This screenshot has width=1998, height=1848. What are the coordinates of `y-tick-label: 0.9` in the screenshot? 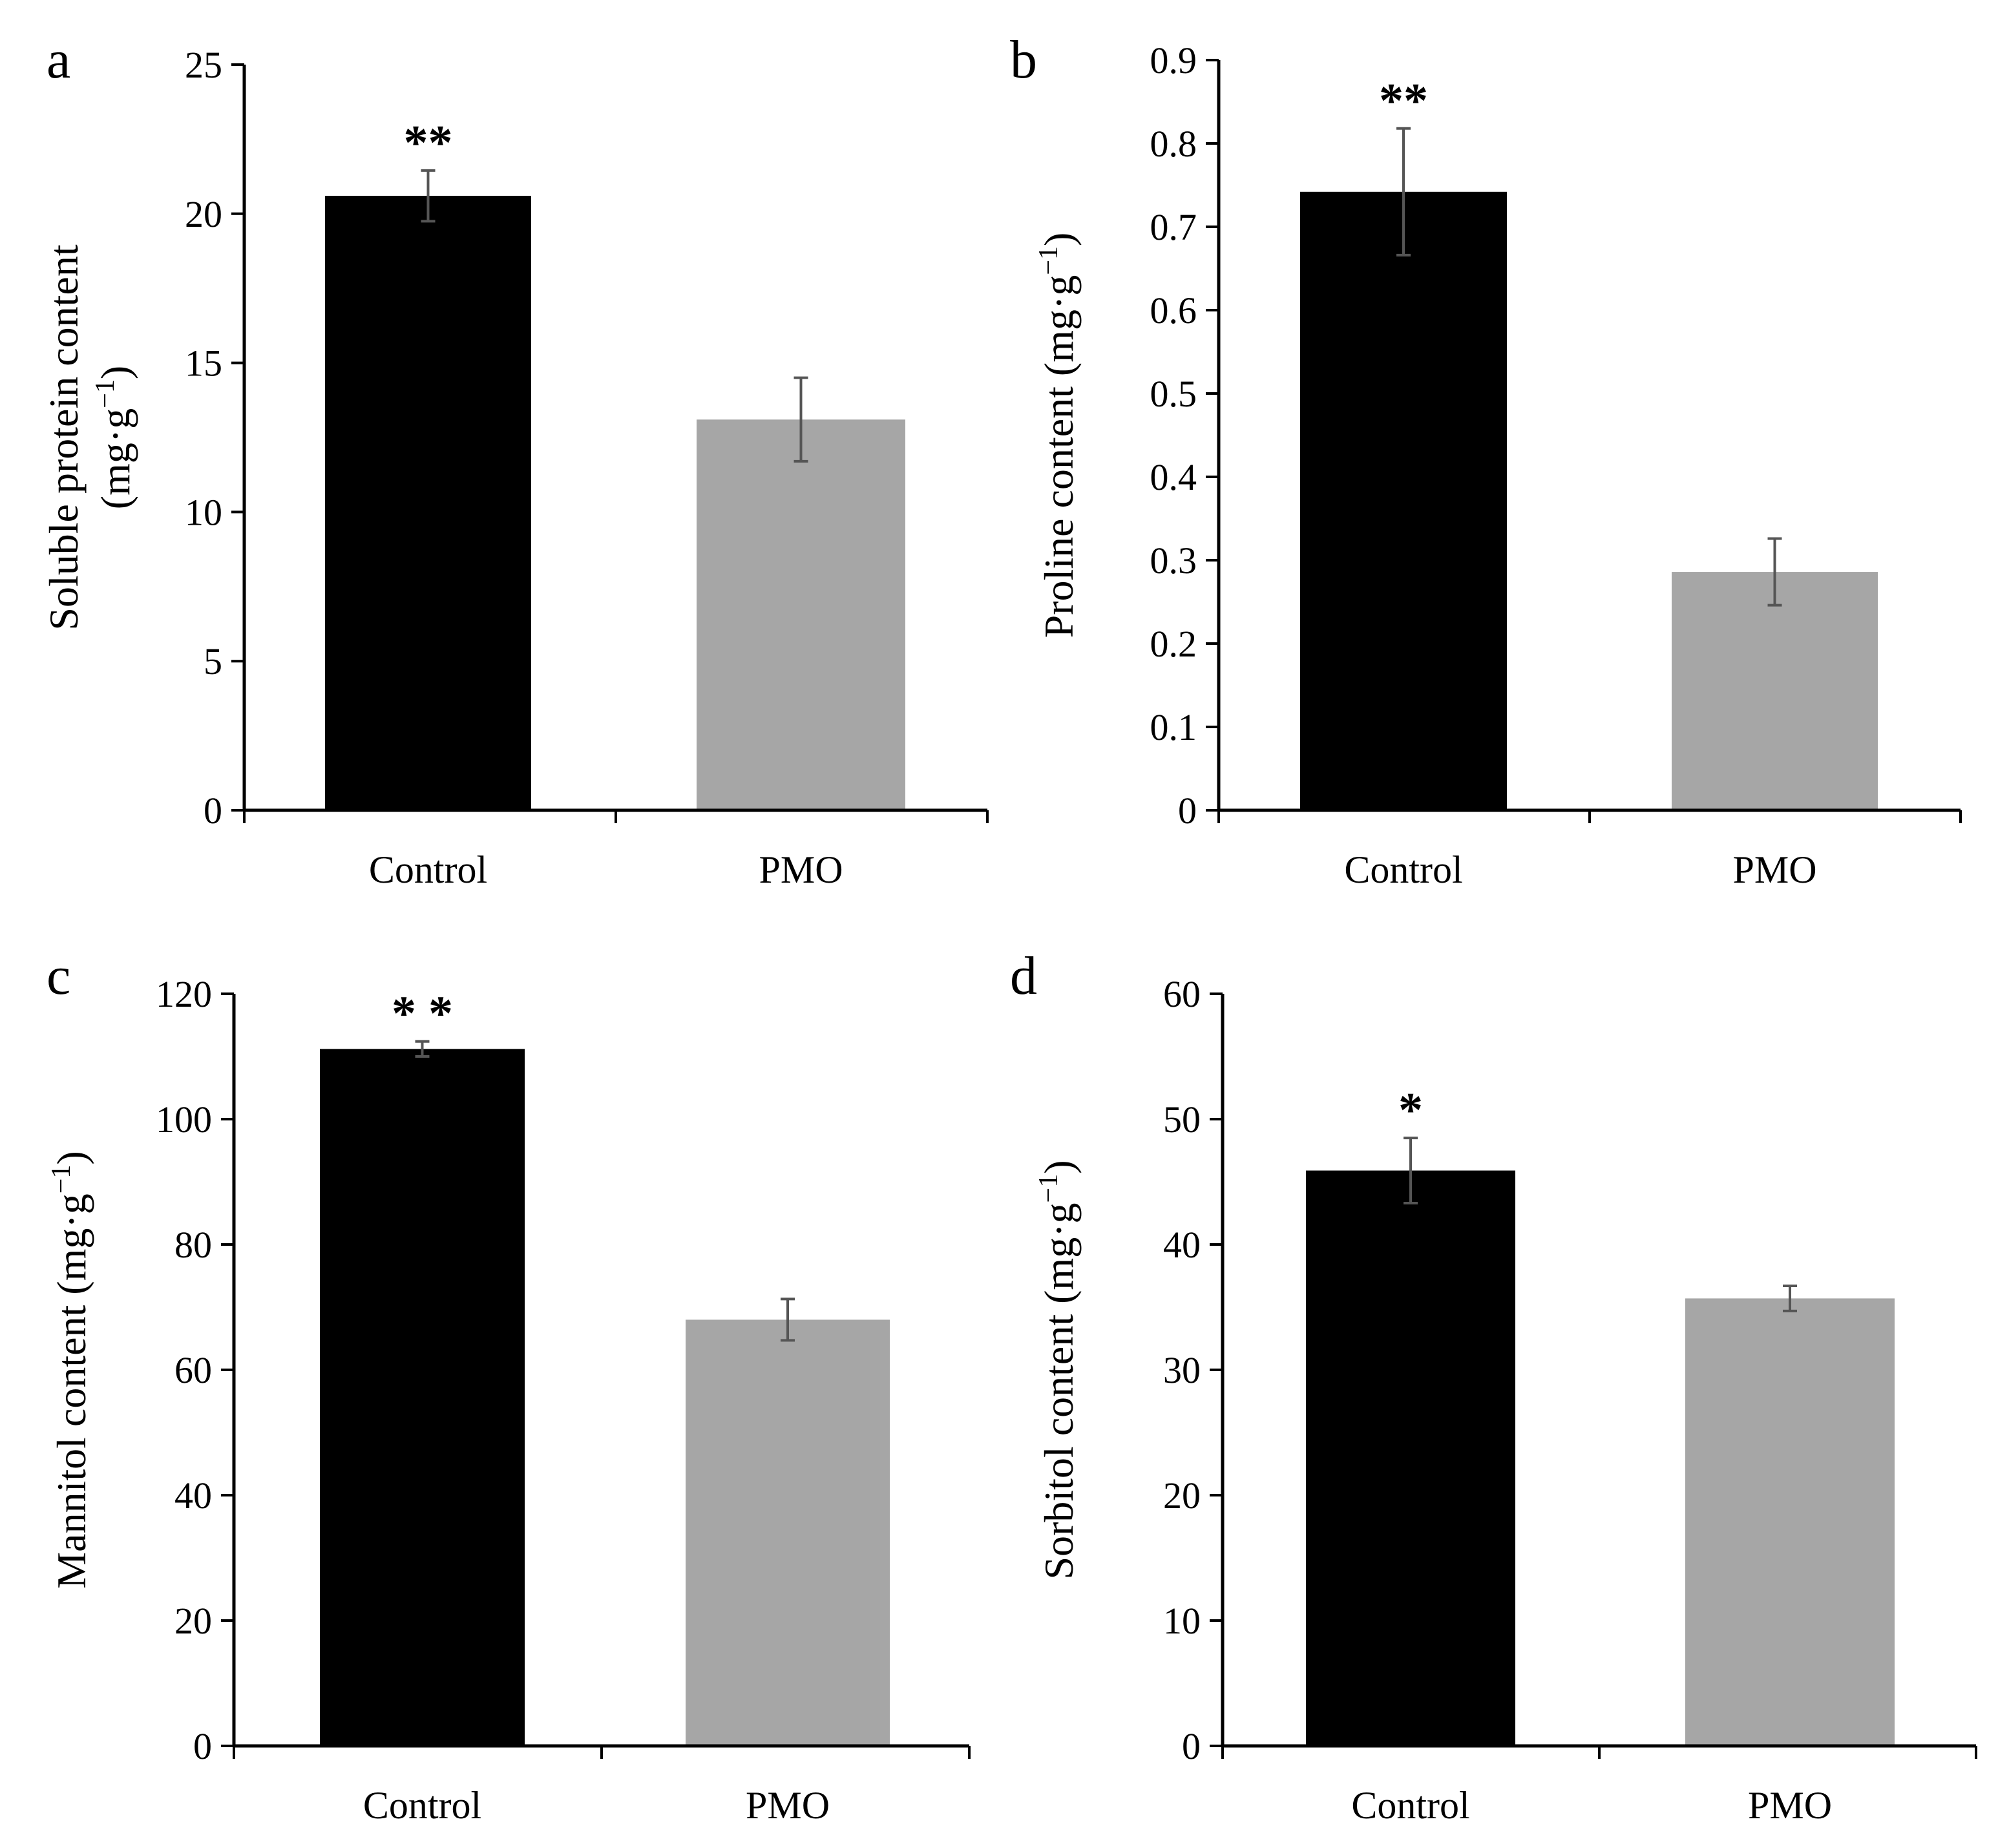 It's located at (1173, 60).